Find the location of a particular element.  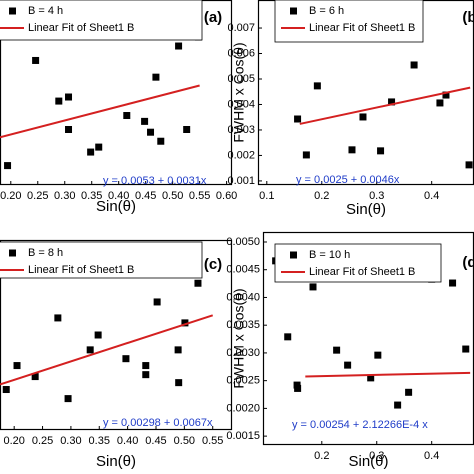

y-tick-label: 0.0045 is located at coordinates (243, 270).